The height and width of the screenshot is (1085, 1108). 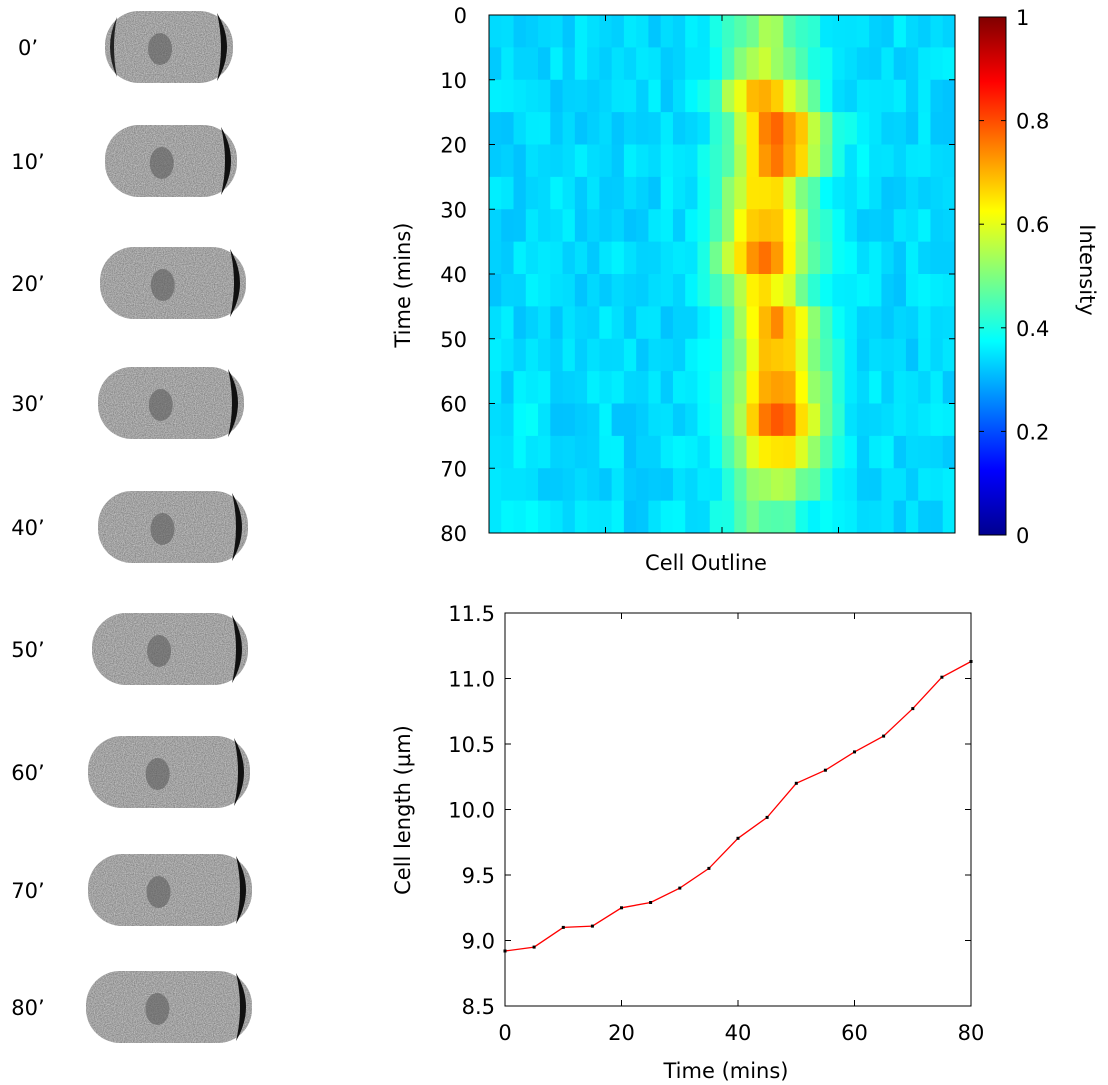 I want to click on time-label: 80’, so click(x=27, y=1008).